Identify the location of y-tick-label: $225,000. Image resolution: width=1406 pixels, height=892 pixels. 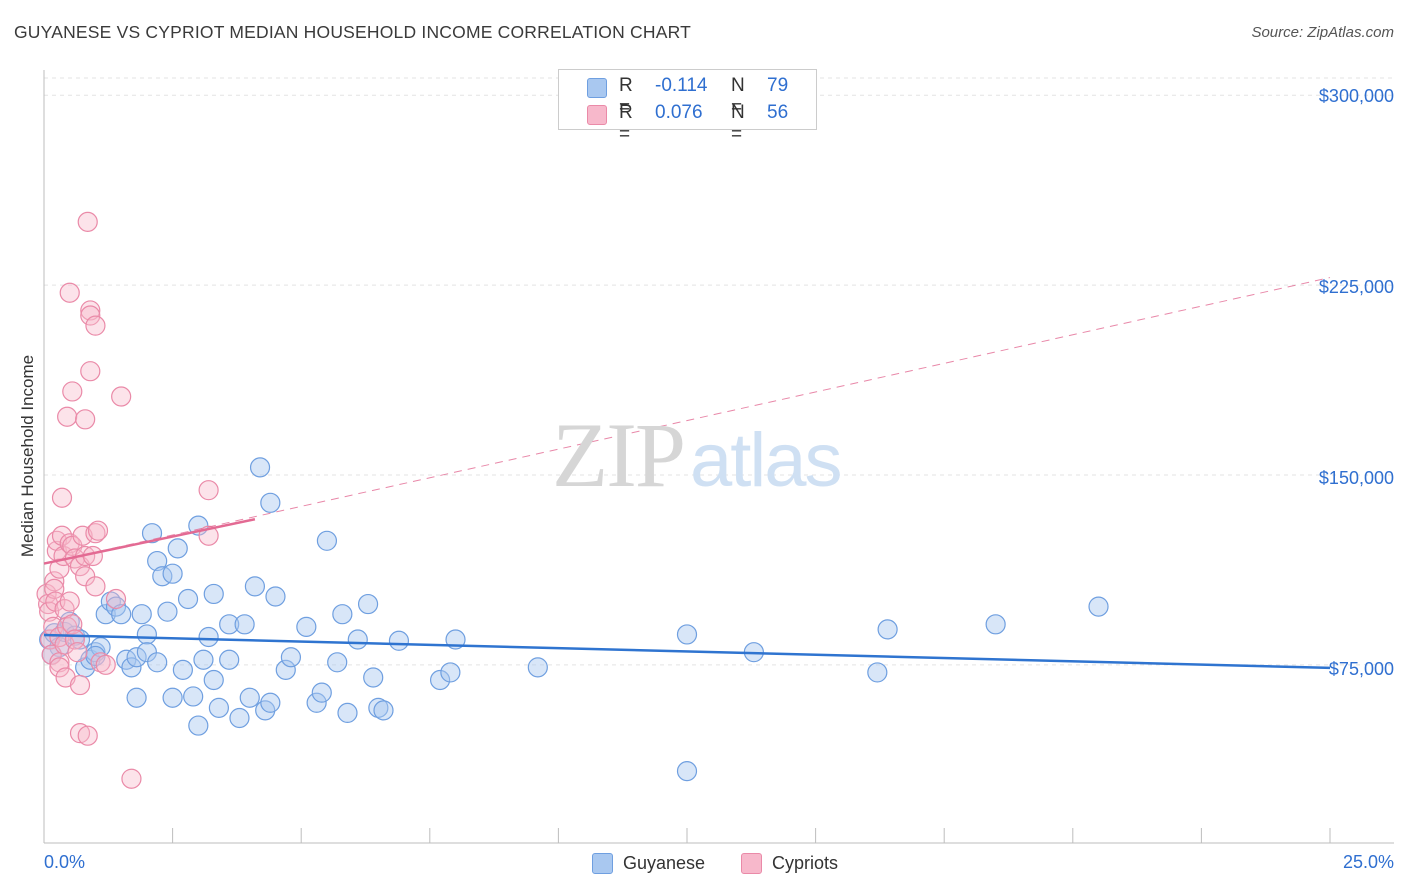
(1356, 287).